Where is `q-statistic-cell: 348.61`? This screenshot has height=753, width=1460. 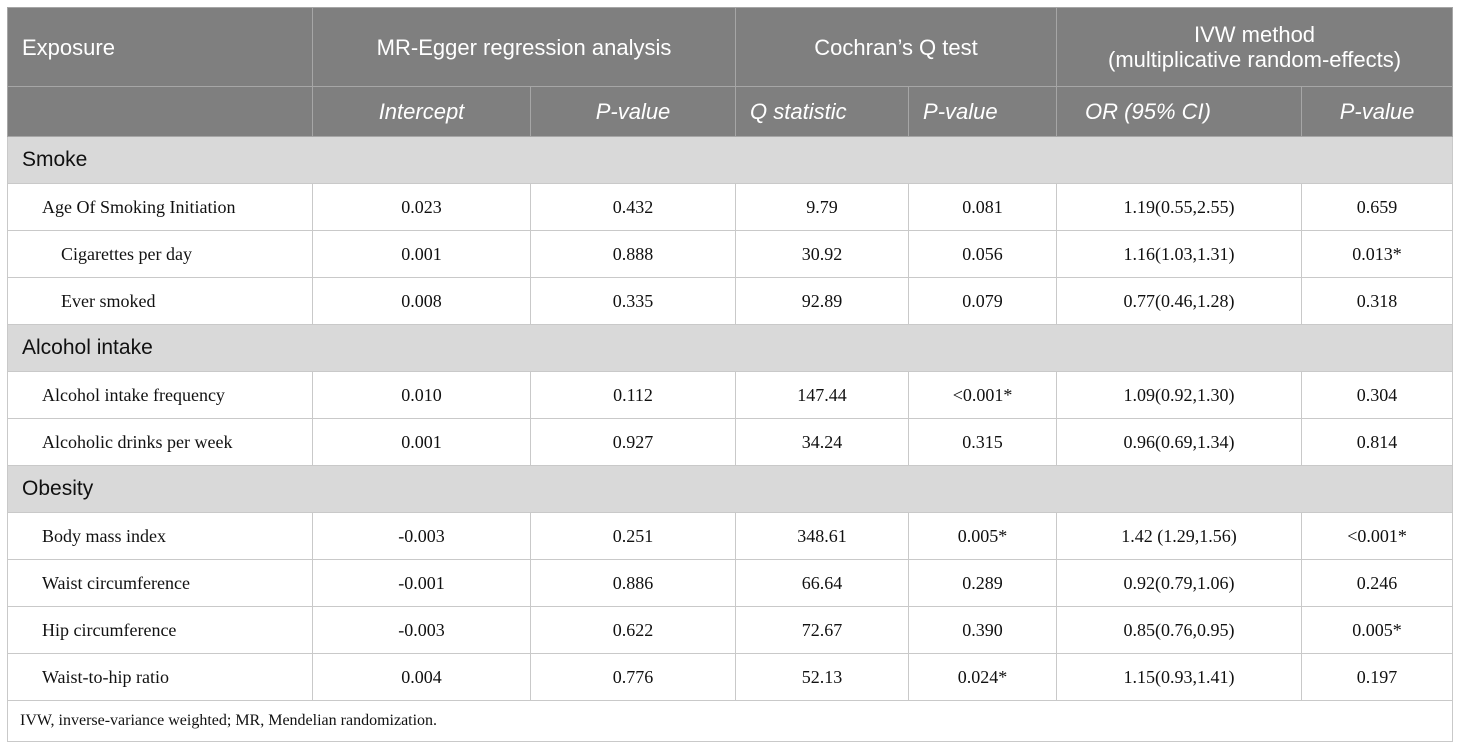 q-statistic-cell: 348.61 is located at coordinates (822, 536).